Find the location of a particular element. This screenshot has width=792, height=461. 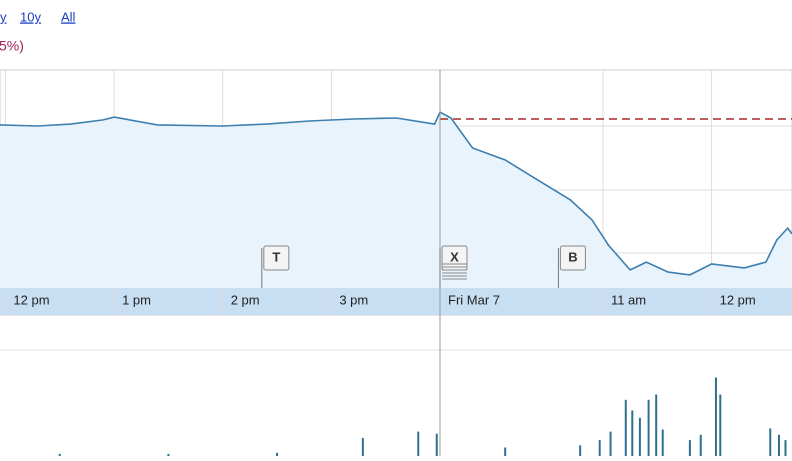

change-text: 5%) is located at coordinates (12, 46).